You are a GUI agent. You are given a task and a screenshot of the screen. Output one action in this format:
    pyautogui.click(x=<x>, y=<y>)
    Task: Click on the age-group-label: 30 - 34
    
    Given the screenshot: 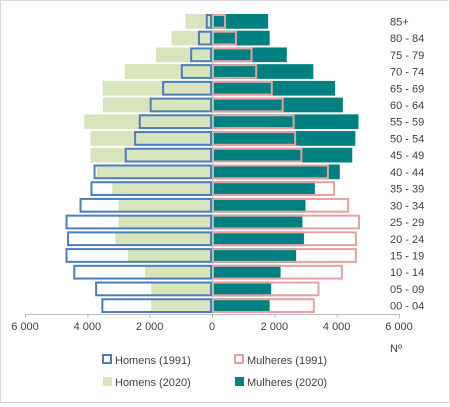 What is the action you would take?
    pyautogui.click(x=407, y=206)
    